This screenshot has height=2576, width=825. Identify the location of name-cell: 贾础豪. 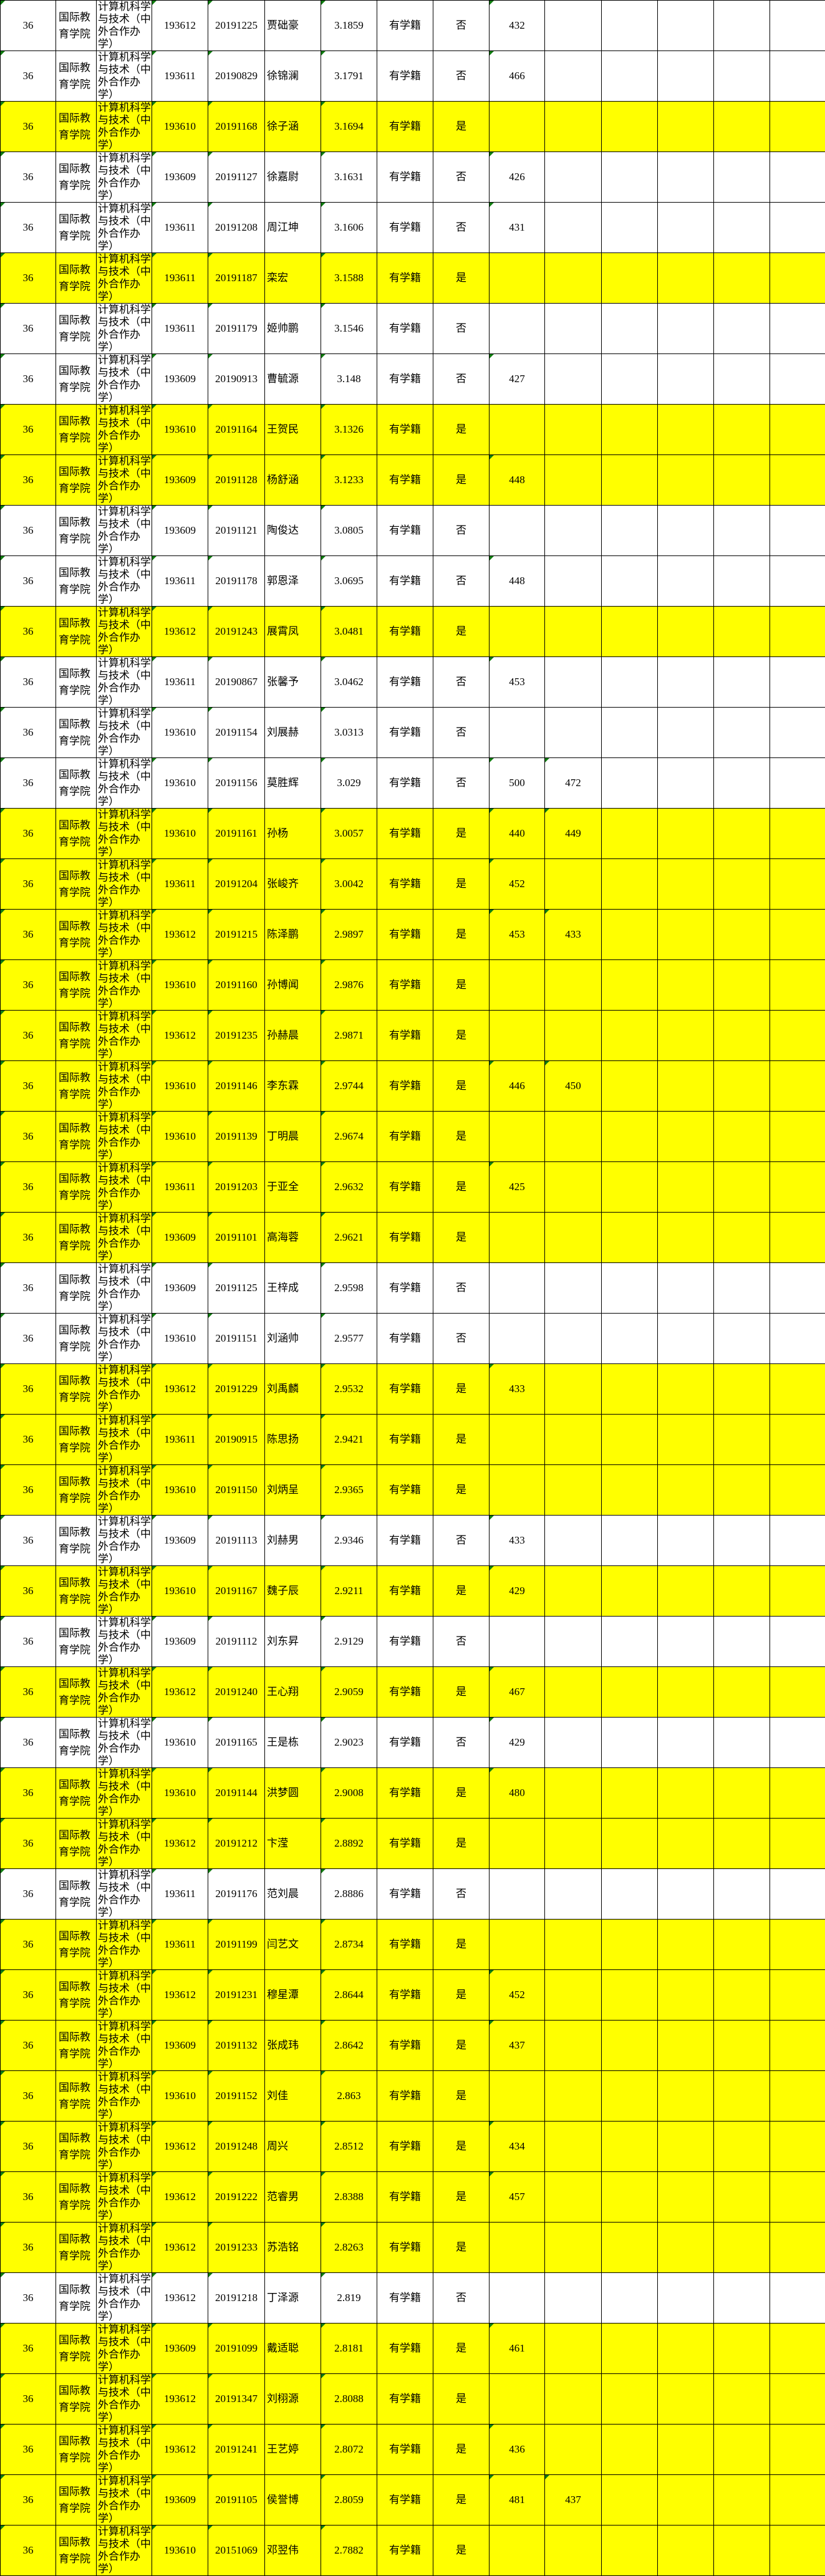
(293, 26).